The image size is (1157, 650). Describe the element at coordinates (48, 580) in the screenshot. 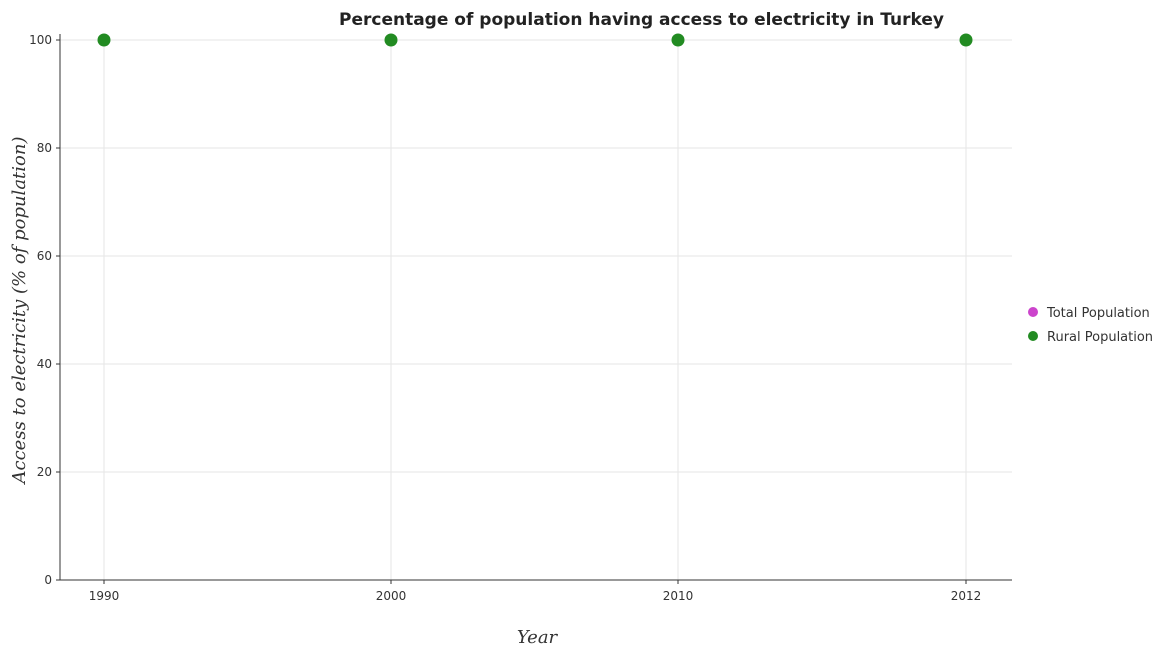

I see `y-tick-label: 0` at that location.